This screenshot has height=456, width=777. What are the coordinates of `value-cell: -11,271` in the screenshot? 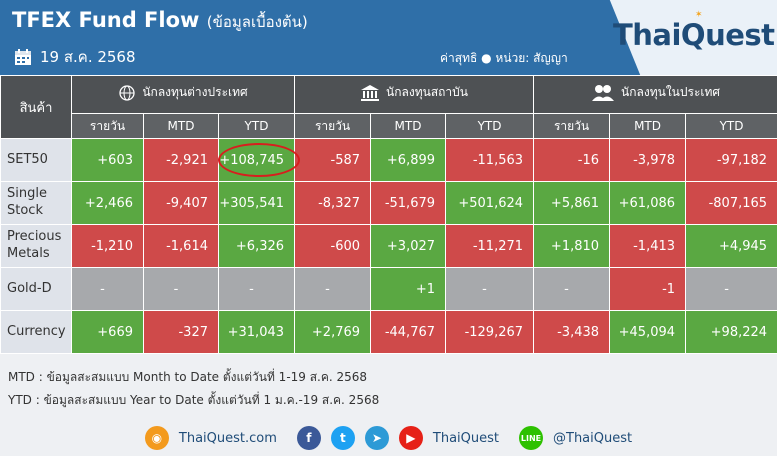 It's located at (490, 246).